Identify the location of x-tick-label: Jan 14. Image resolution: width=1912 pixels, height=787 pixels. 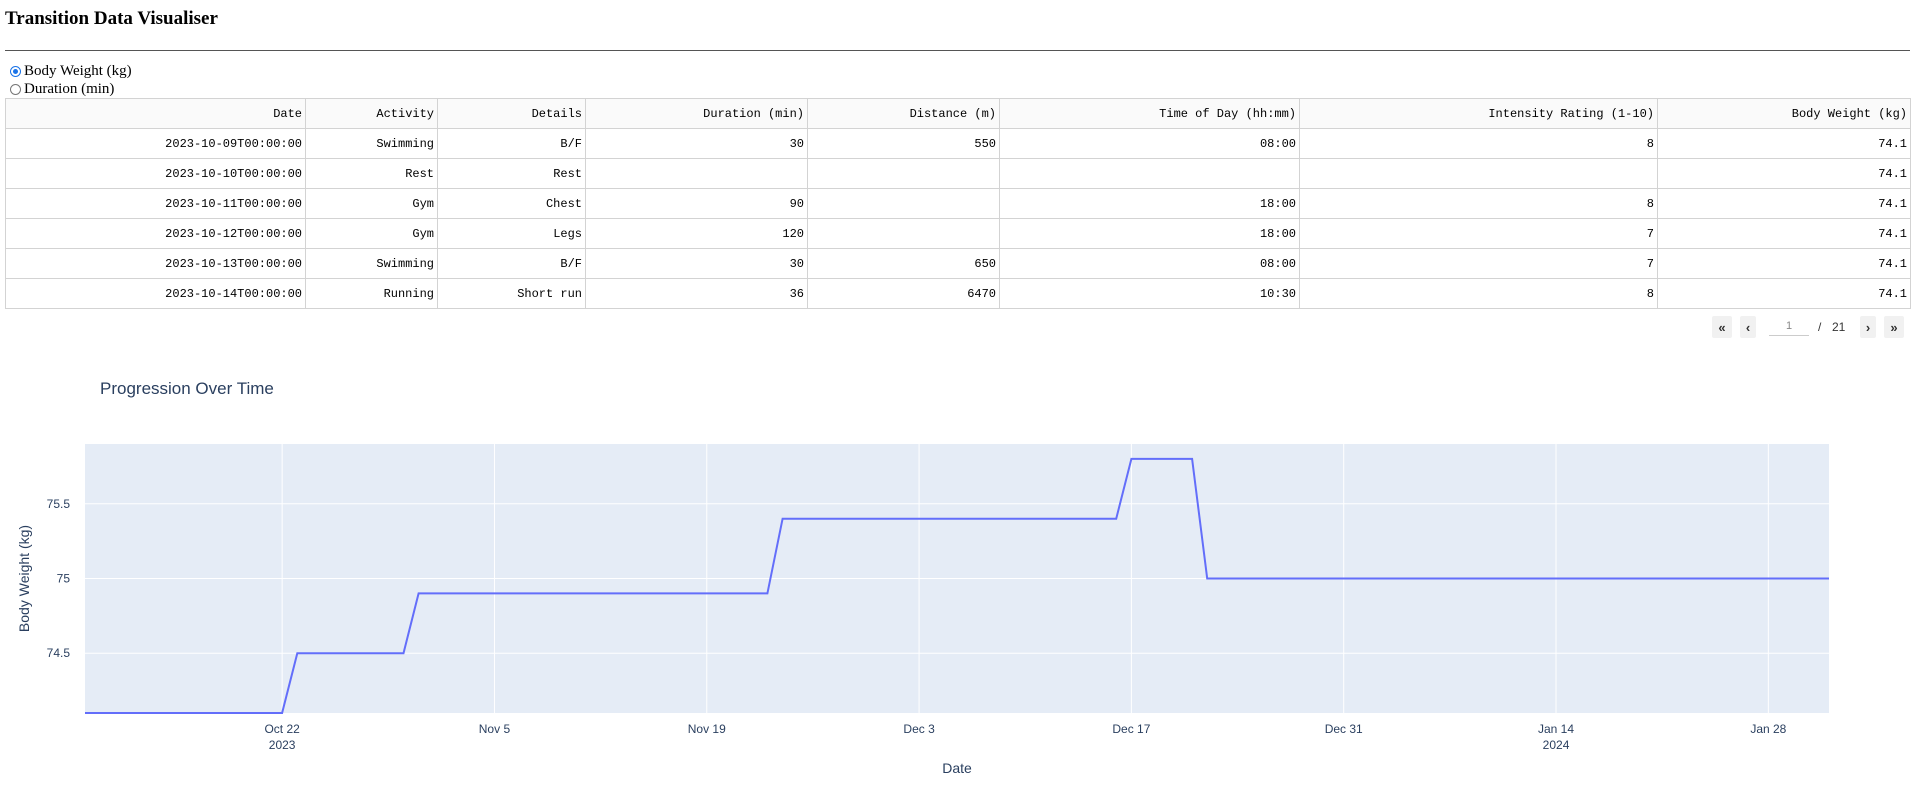
(1556, 729).